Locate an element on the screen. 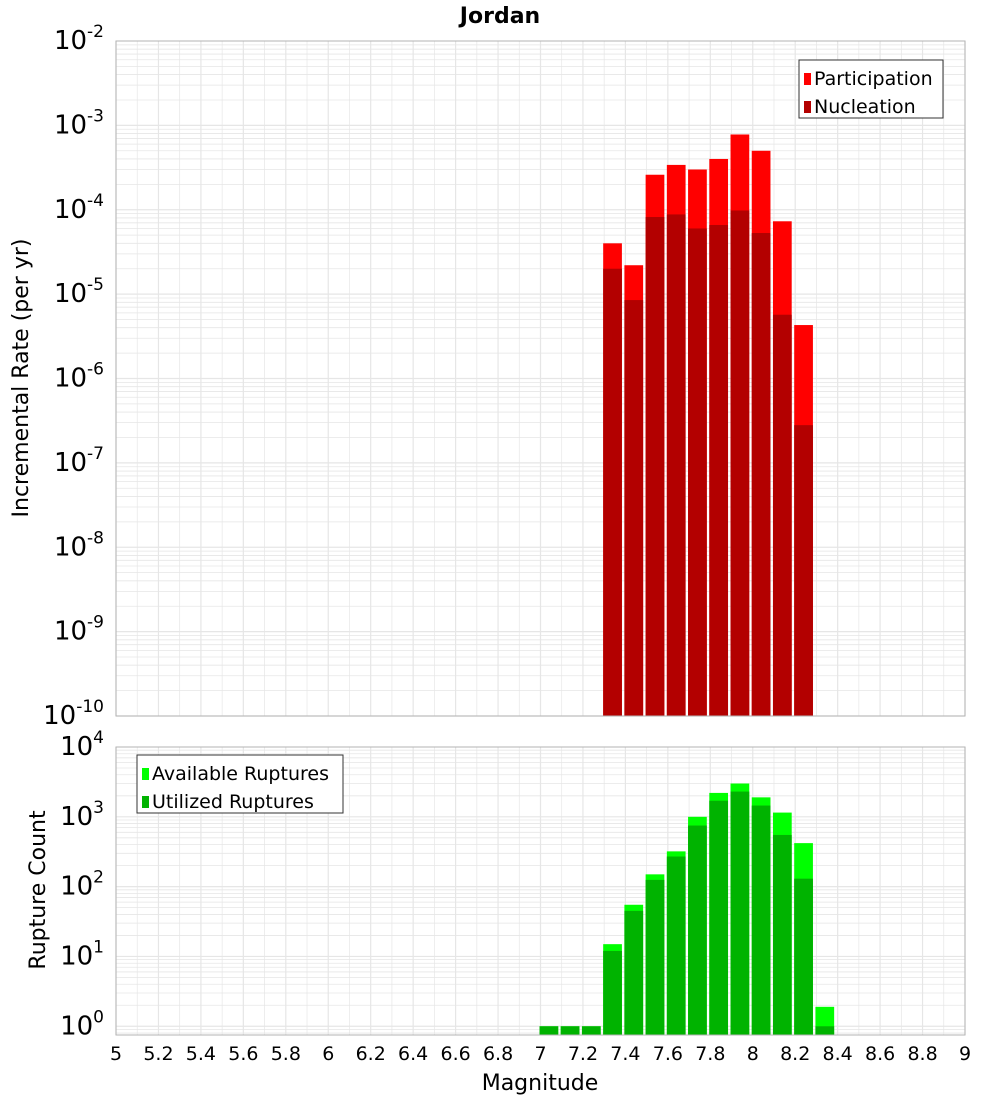 The image size is (1000, 1104). top-y-tick-label: 10⁻⁶ is located at coordinates (79, 377).